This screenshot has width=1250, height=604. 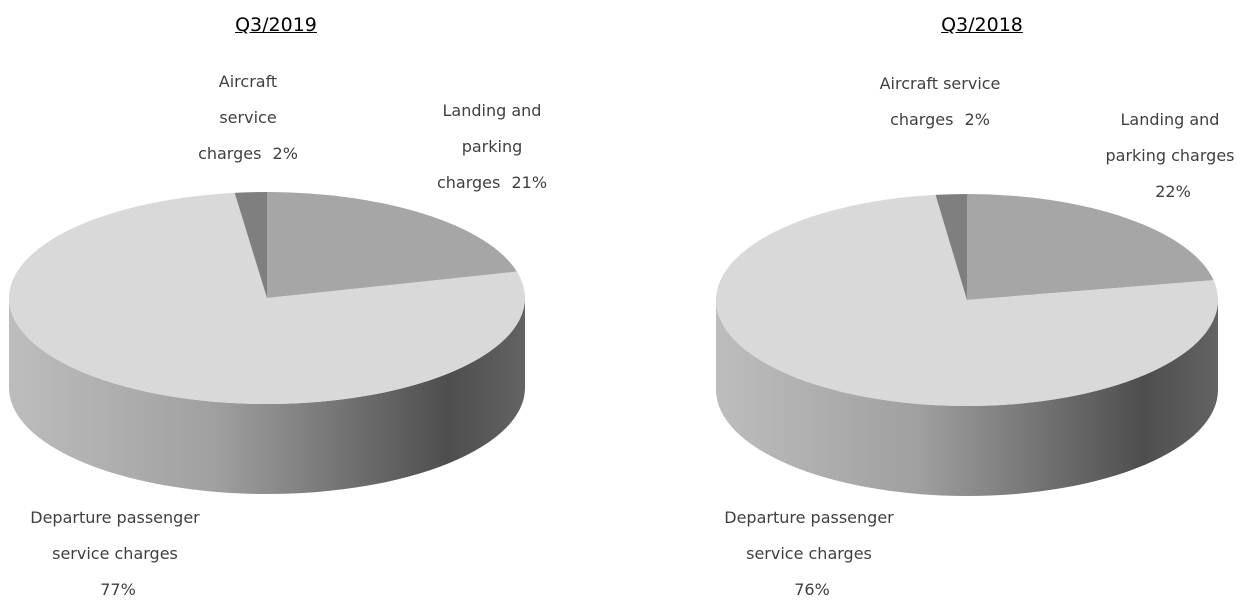 I want to click on label-value: 22%, so click(x=1173, y=191).